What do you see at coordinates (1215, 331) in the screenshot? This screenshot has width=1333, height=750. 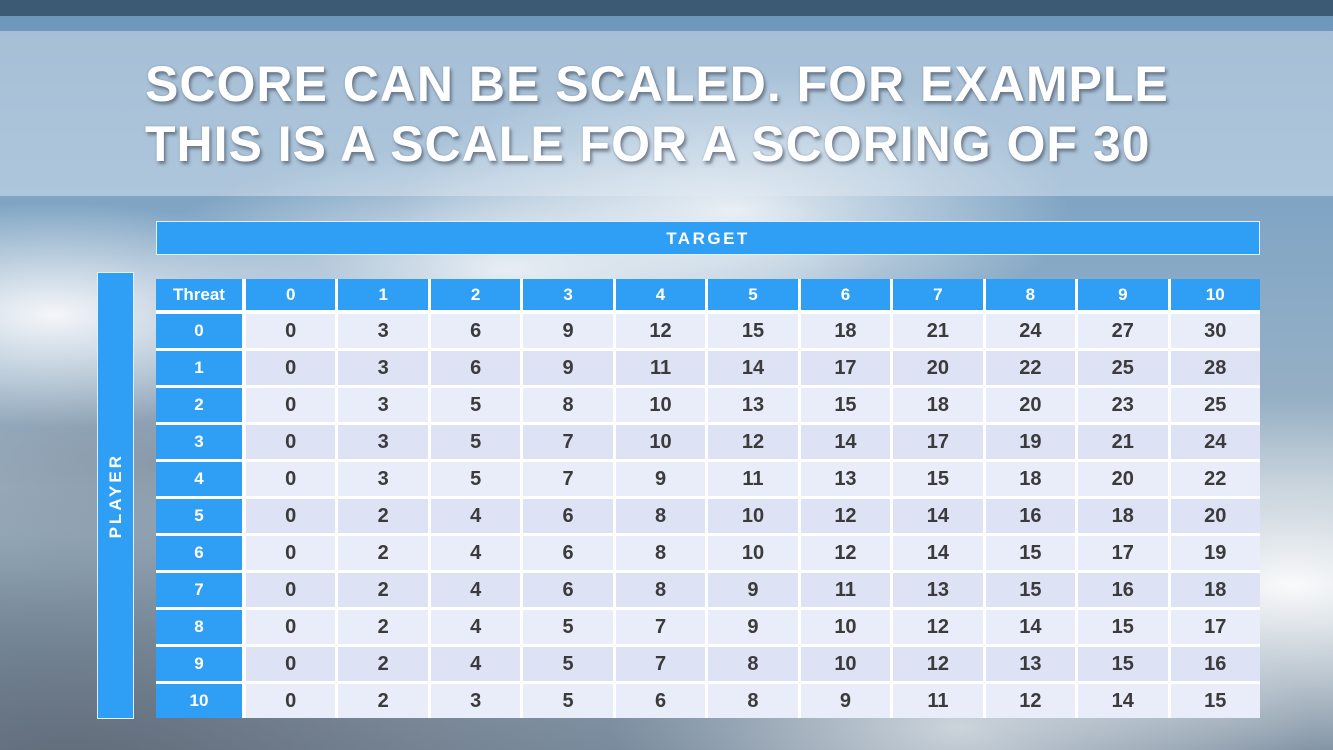 I see `score-cell: 30` at bounding box center [1215, 331].